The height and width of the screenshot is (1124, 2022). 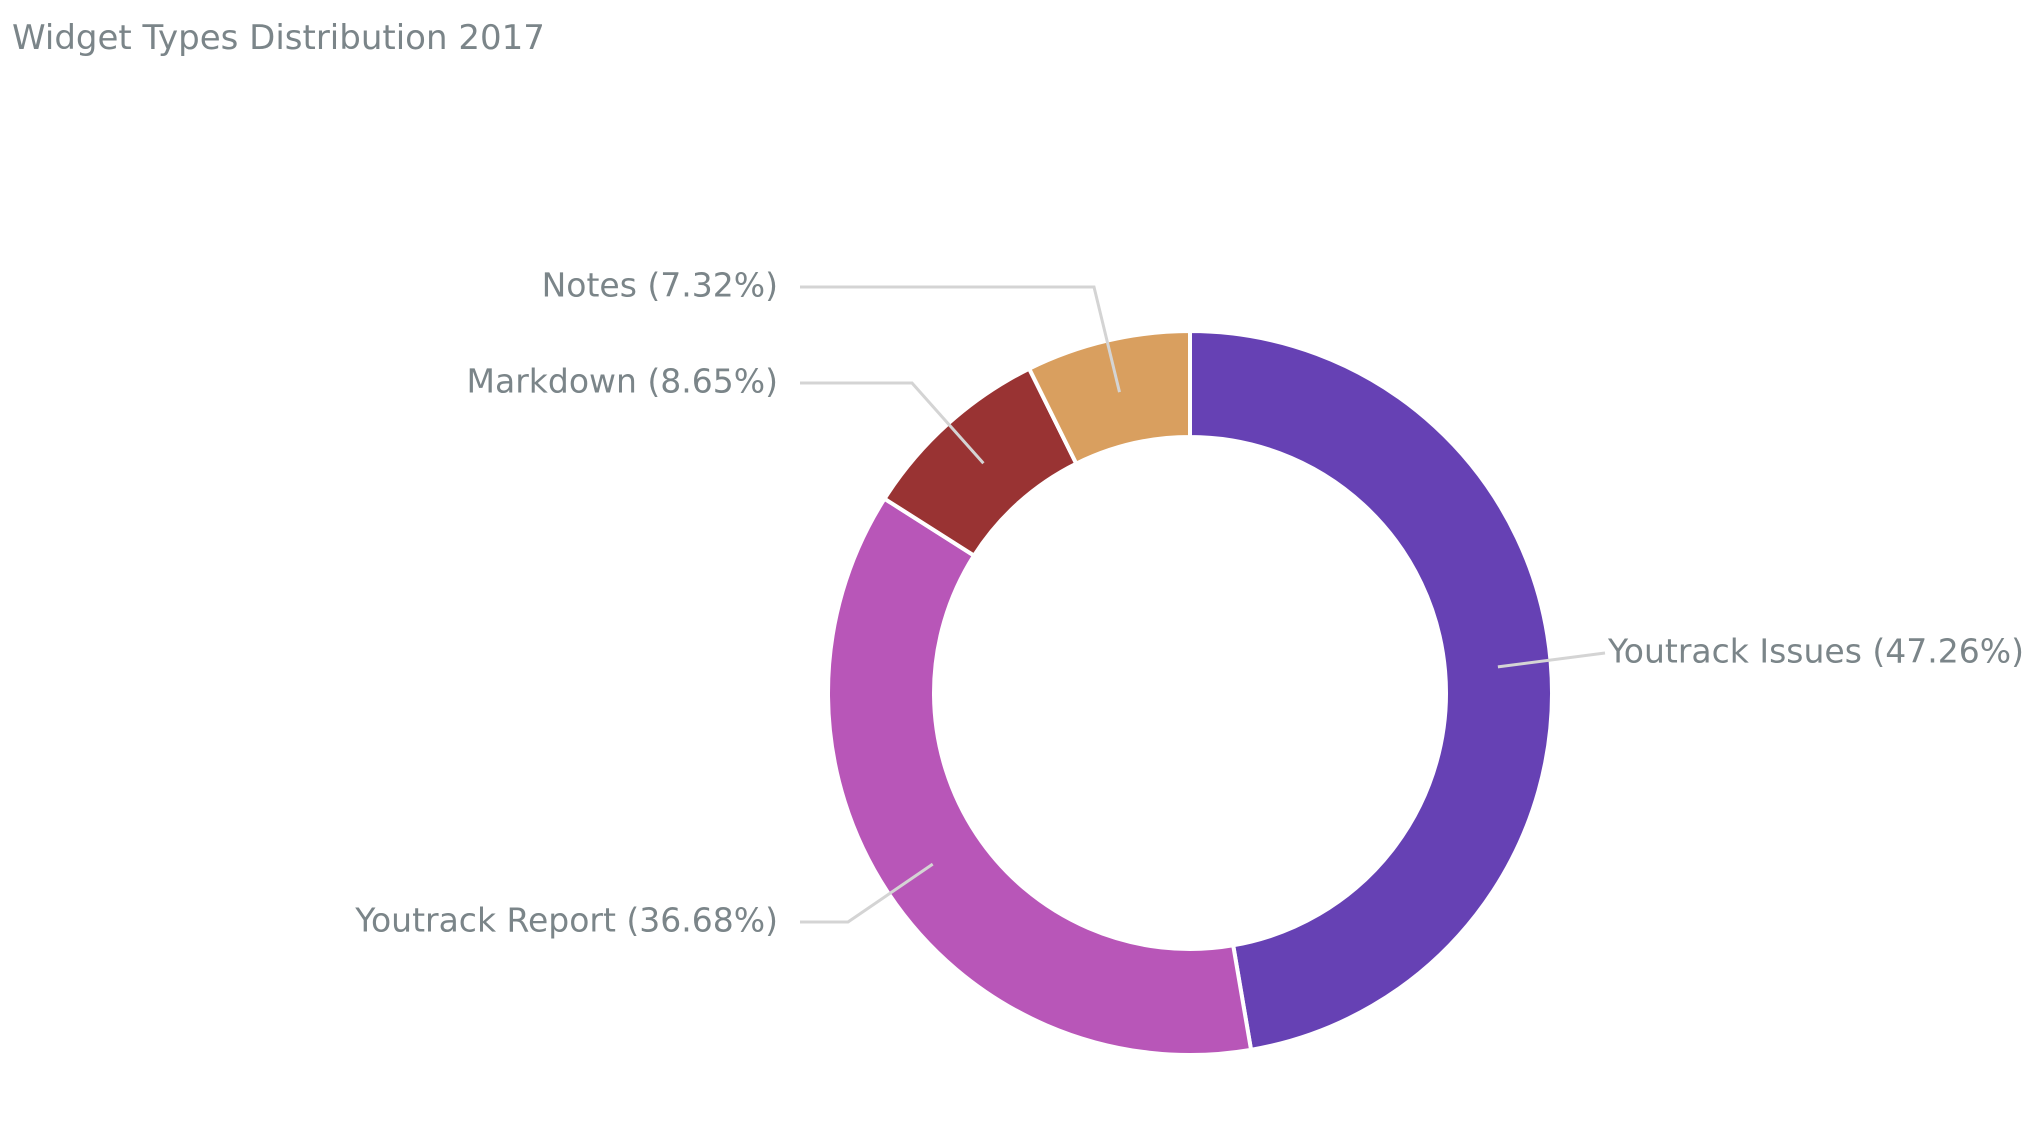 What do you see at coordinates (623, 381) in the screenshot?
I see `slice-label-markdown: Markdown (8.65%)` at bounding box center [623, 381].